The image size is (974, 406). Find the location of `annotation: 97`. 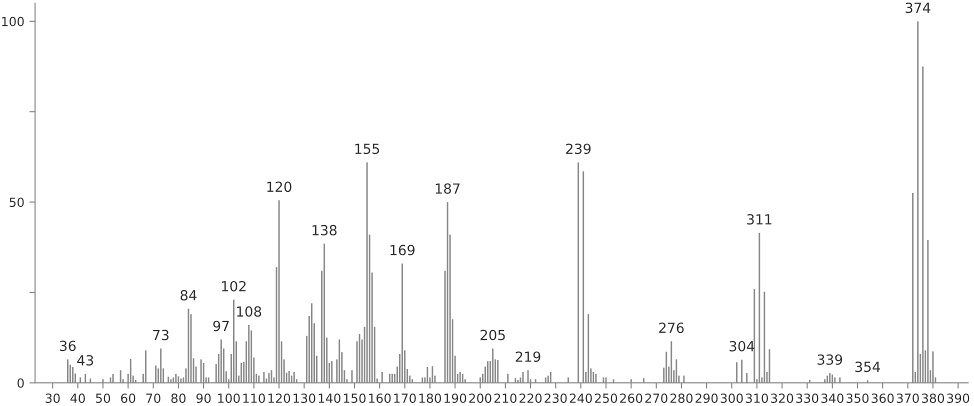

annotation: 97 is located at coordinates (221, 326).